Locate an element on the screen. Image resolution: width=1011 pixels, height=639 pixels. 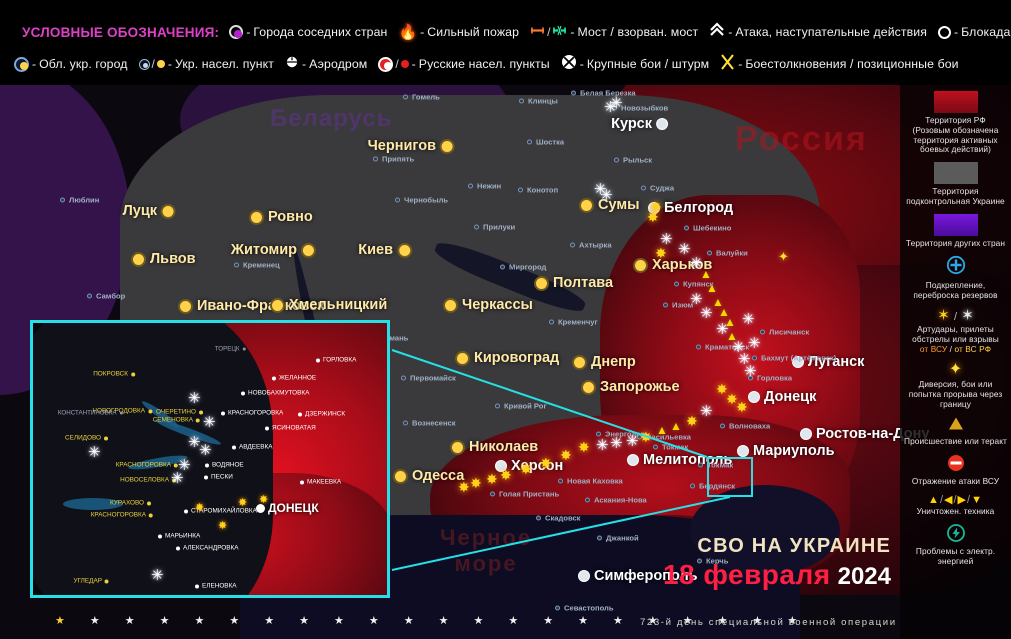
map-city: Кременец is located at coordinates (257, 265).